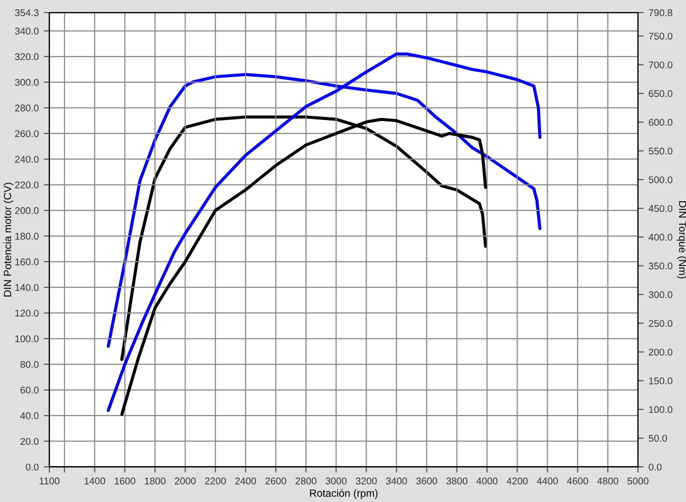 This screenshot has width=686, height=502. What do you see at coordinates (27, 159) in the screenshot?
I see `y-tick-label: 240.0` at bounding box center [27, 159].